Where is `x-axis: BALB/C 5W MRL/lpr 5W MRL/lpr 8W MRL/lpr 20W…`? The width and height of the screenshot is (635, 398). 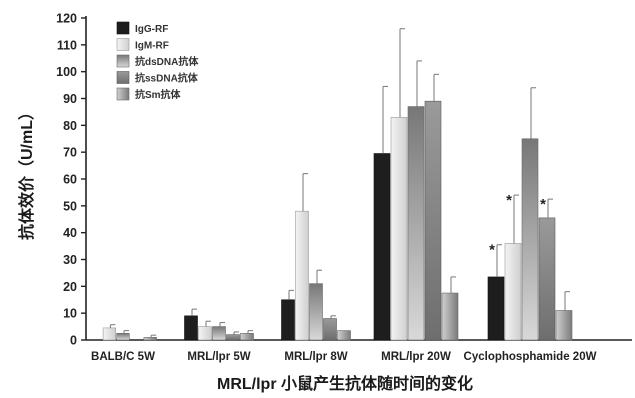
x-axis: BALB/C 5W MRL/lpr 5W MRL/lpr 8W MRL/lpr 20W… is located at coordinates (359, 351).